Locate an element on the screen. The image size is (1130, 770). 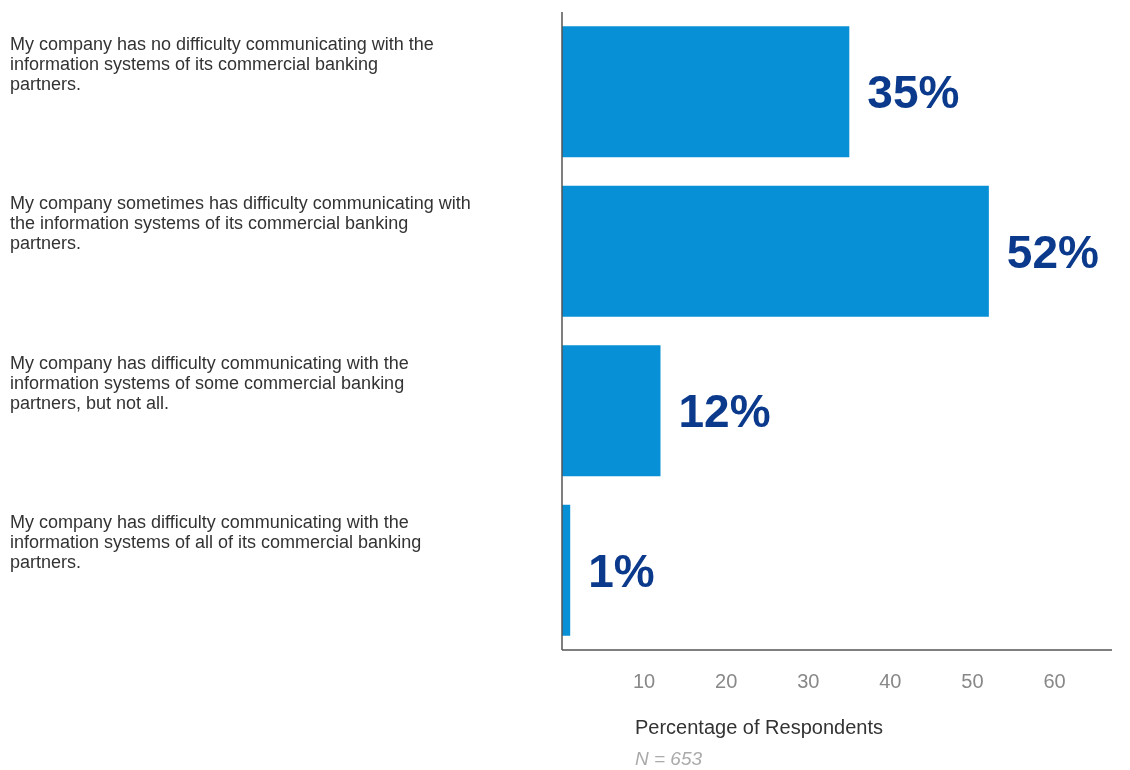
x-tick-label: 40 is located at coordinates (890, 681).